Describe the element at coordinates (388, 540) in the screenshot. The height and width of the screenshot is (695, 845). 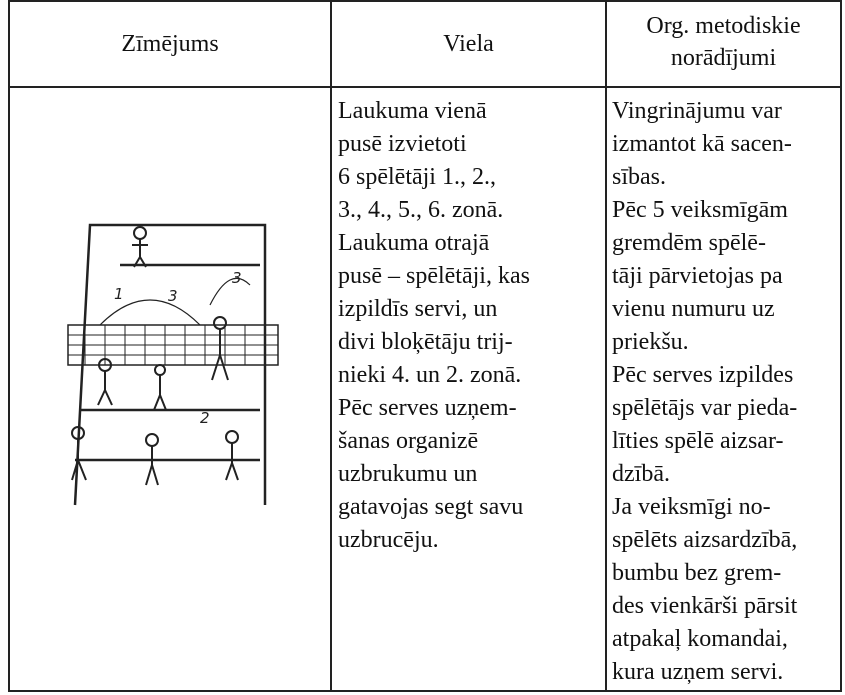
I see `text-line: uzbrucēju.` at that location.